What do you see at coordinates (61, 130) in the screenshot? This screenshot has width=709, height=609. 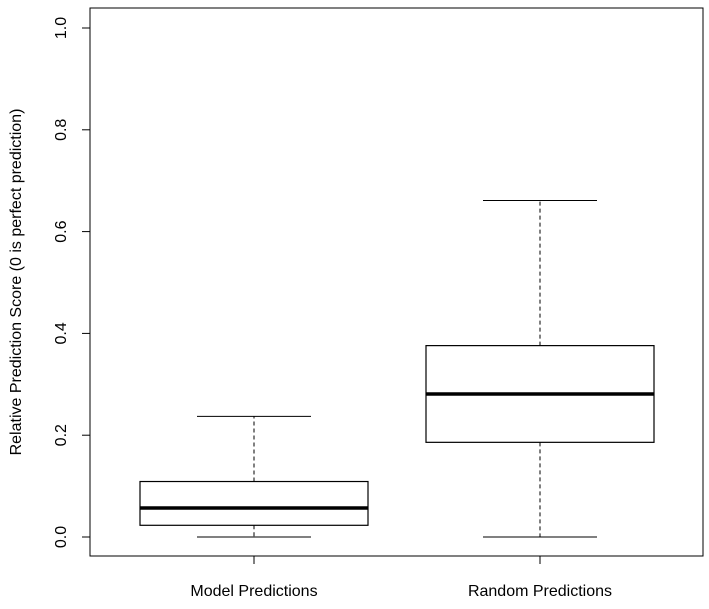 I see `y-tick-label: 0.8` at bounding box center [61, 130].